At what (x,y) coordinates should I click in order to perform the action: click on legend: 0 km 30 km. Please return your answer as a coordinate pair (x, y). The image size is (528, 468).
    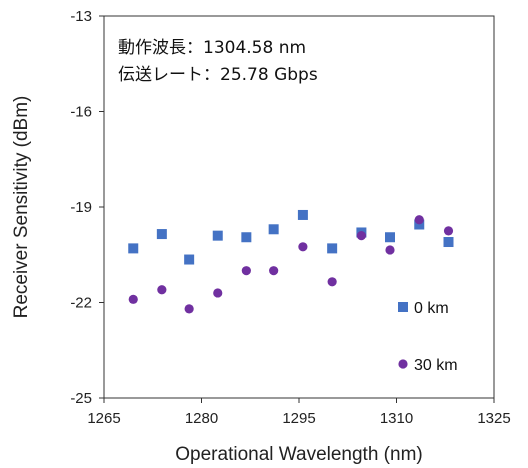
    Looking at the image, I should click on (428, 337).